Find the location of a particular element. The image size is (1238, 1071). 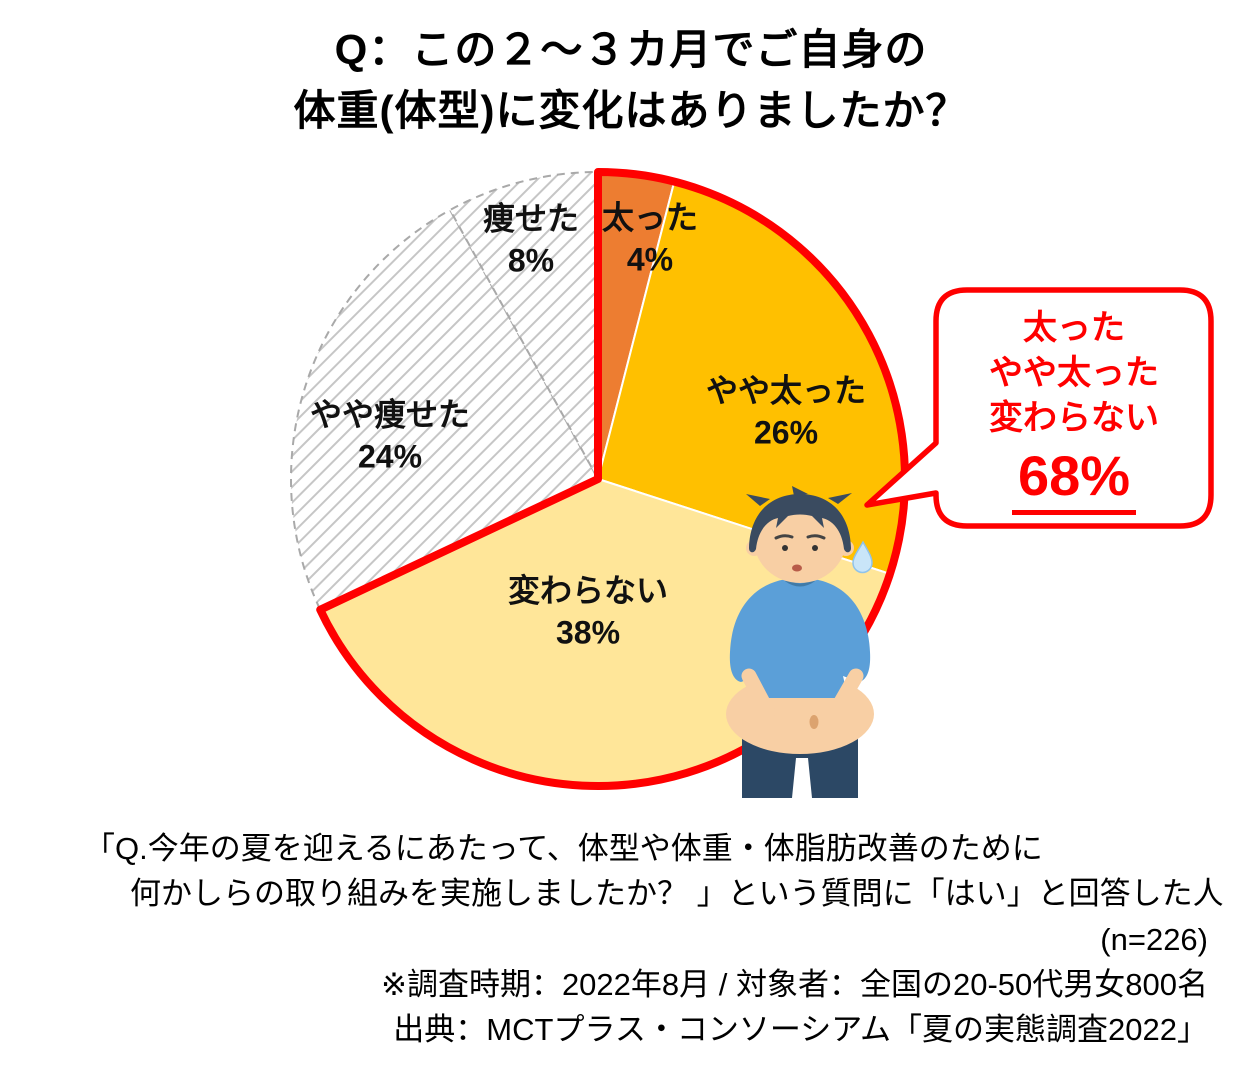

overweight-man-illustration is located at coordinates (800, 642).